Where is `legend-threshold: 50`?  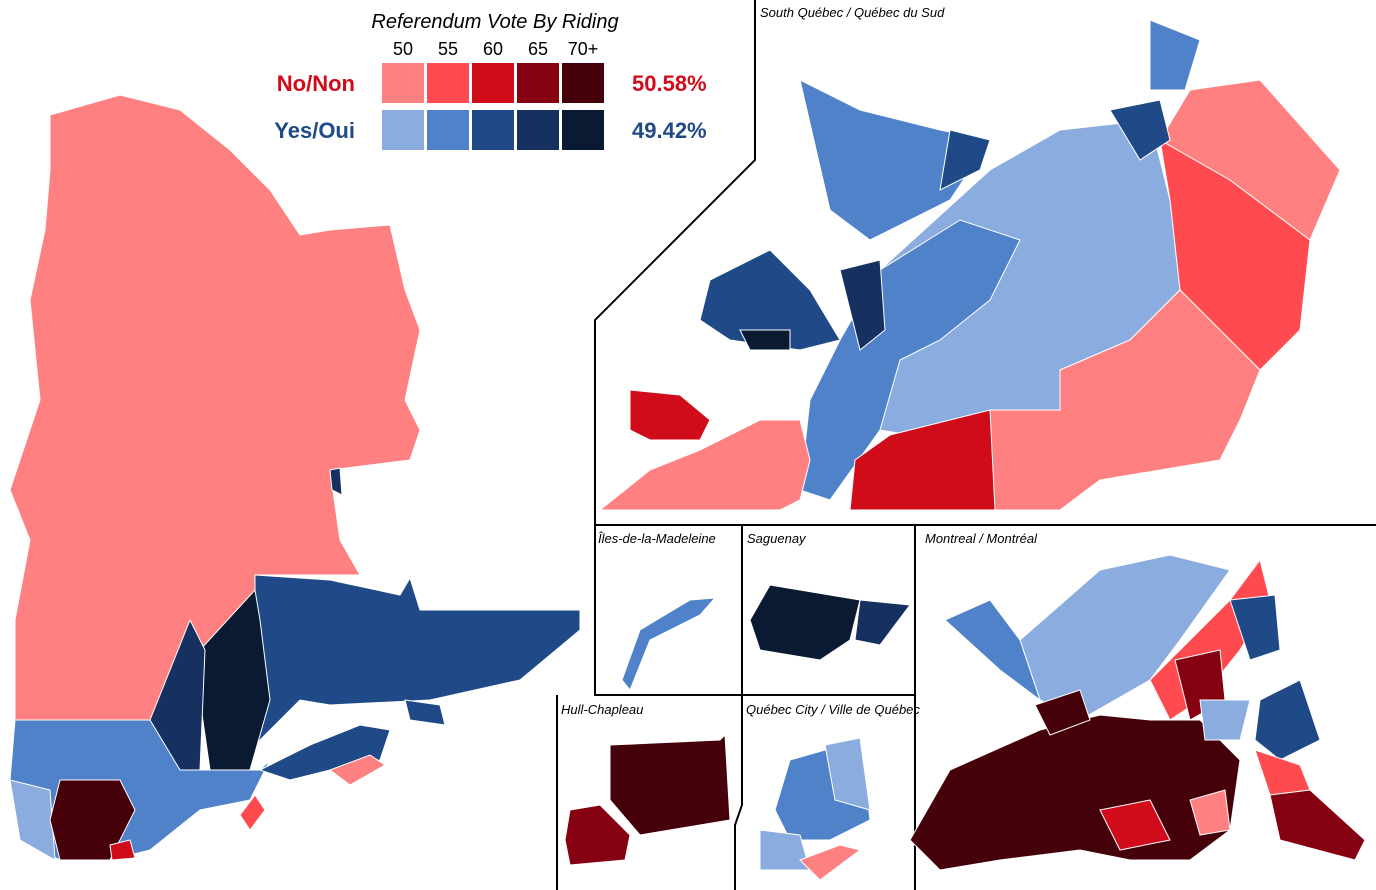
legend-threshold: 50 is located at coordinates (403, 49).